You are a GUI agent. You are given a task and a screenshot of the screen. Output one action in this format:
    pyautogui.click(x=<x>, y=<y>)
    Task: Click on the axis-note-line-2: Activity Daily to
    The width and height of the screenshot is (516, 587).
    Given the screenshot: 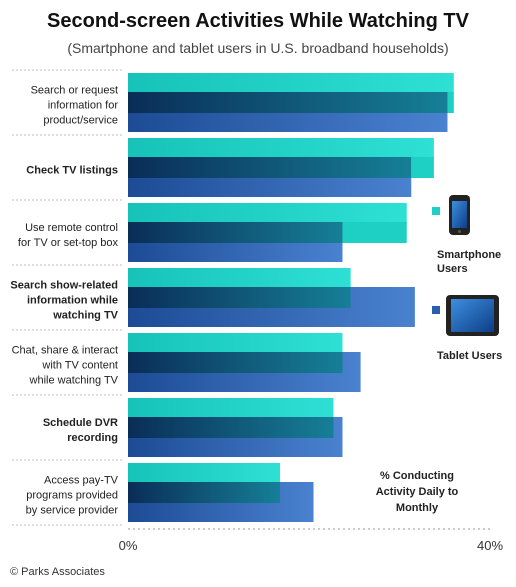 What is the action you would take?
    pyautogui.click(x=417, y=492)
    